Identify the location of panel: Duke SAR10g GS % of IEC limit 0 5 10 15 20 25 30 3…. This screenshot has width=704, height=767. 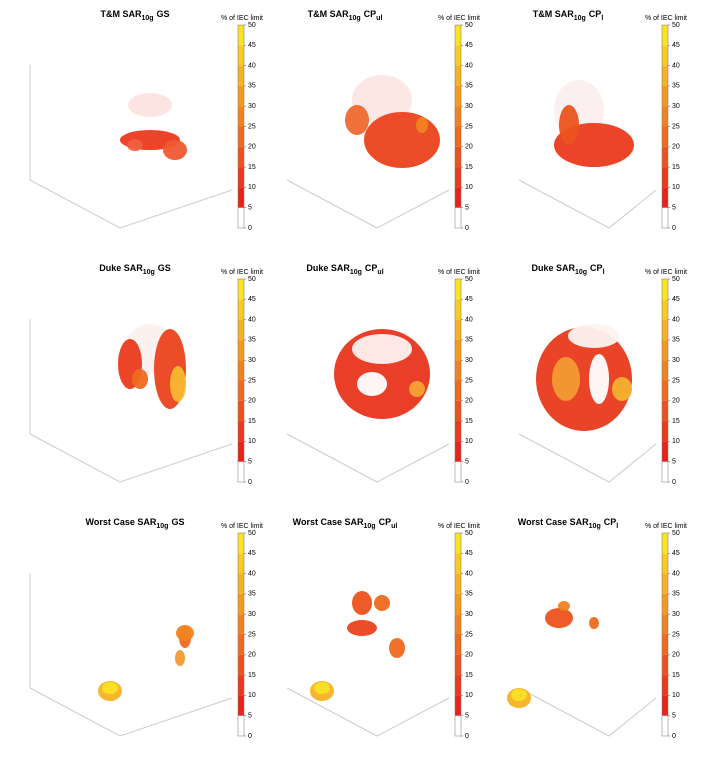
(146, 374).